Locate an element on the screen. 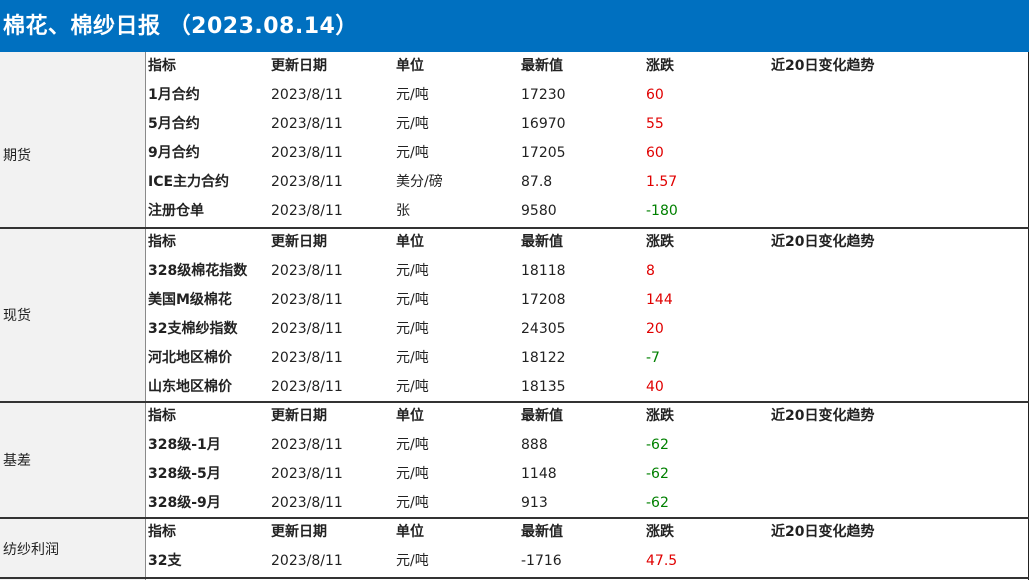 This screenshot has width=1031, height=580. latest-value: 1148 is located at coordinates (539, 474).